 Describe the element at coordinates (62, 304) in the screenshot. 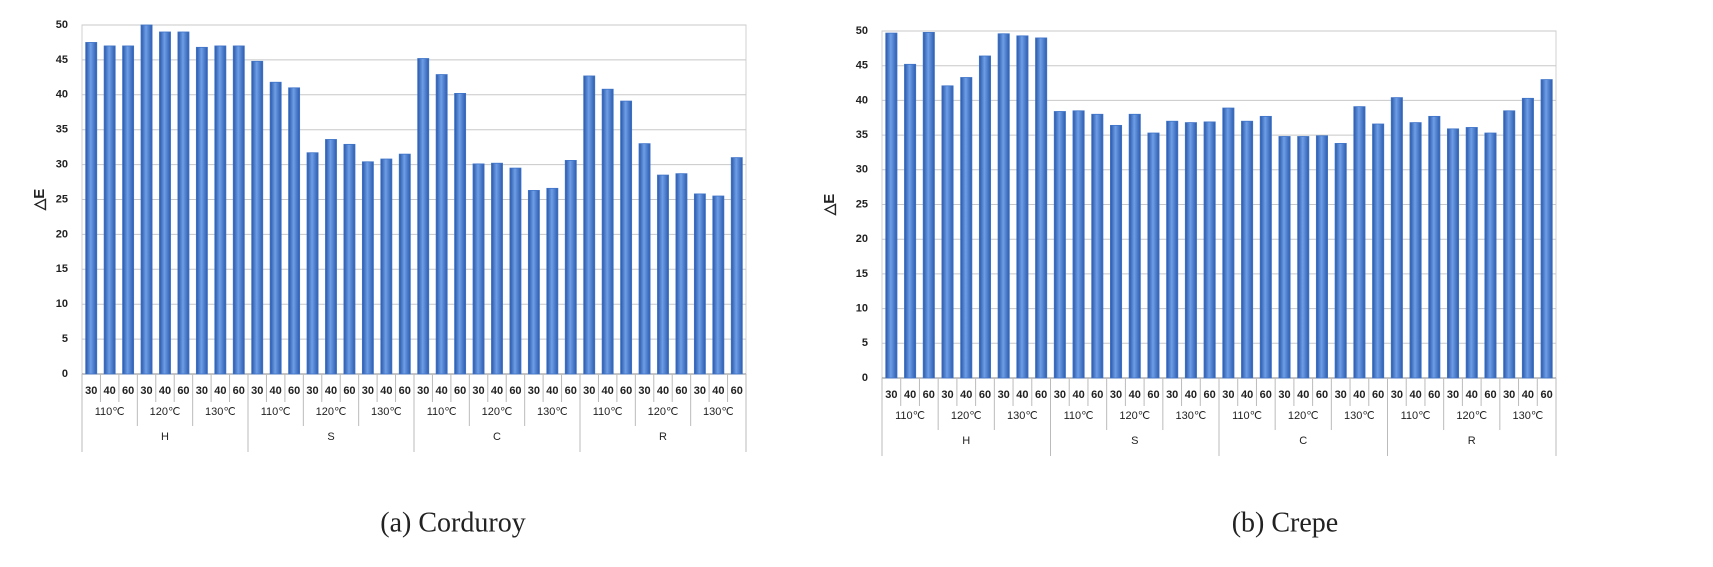

I see `y-tick-label: 10` at that location.